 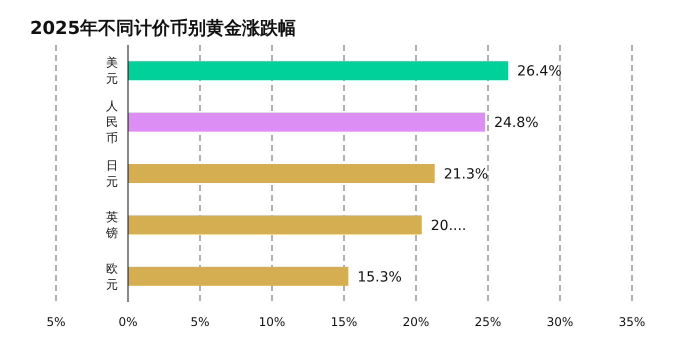 I want to click on y-tick-label: 日元, so click(x=112, y=173).